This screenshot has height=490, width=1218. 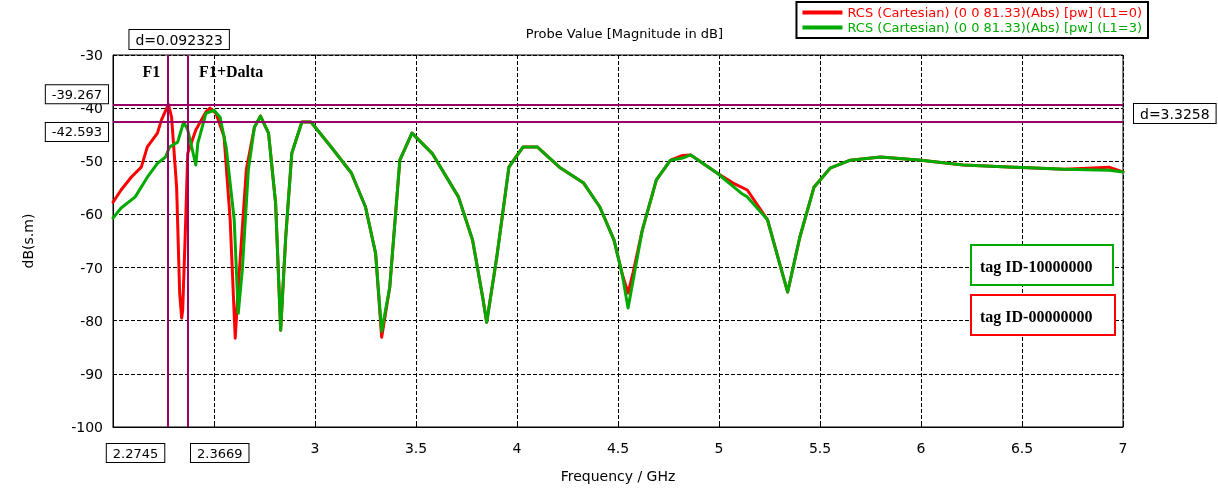 I want to click on x-tick-label: 7, so click(x=1123, y=448).